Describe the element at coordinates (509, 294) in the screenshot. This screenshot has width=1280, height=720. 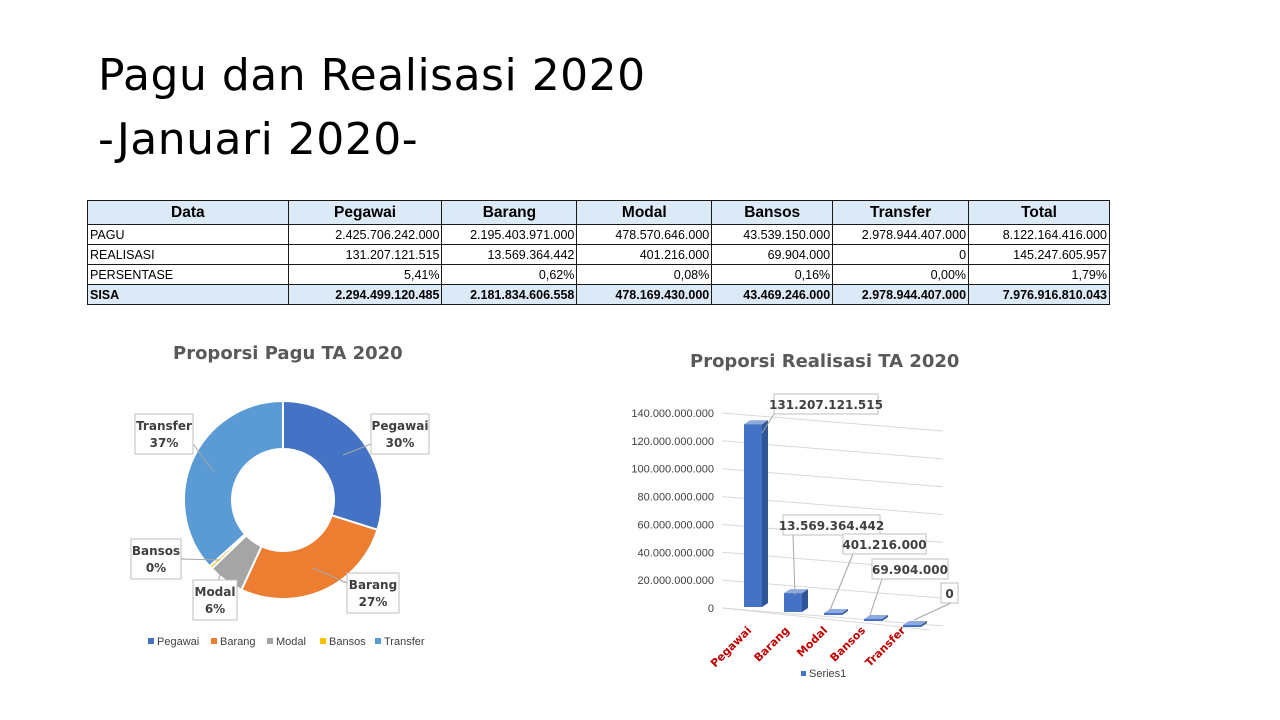
I see `table-cell: 2.181.834.606.558` at that location.